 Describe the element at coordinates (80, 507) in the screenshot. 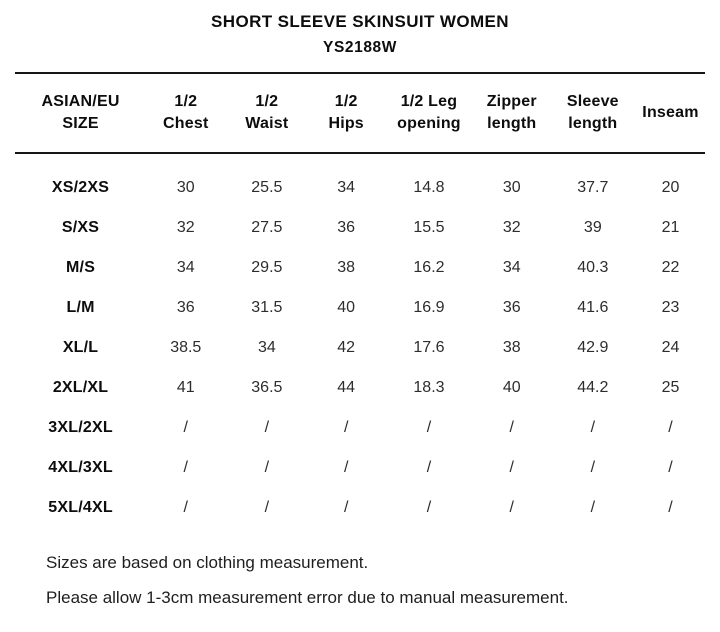

I see `size-label-cell: 5XL/4XL` at that location.